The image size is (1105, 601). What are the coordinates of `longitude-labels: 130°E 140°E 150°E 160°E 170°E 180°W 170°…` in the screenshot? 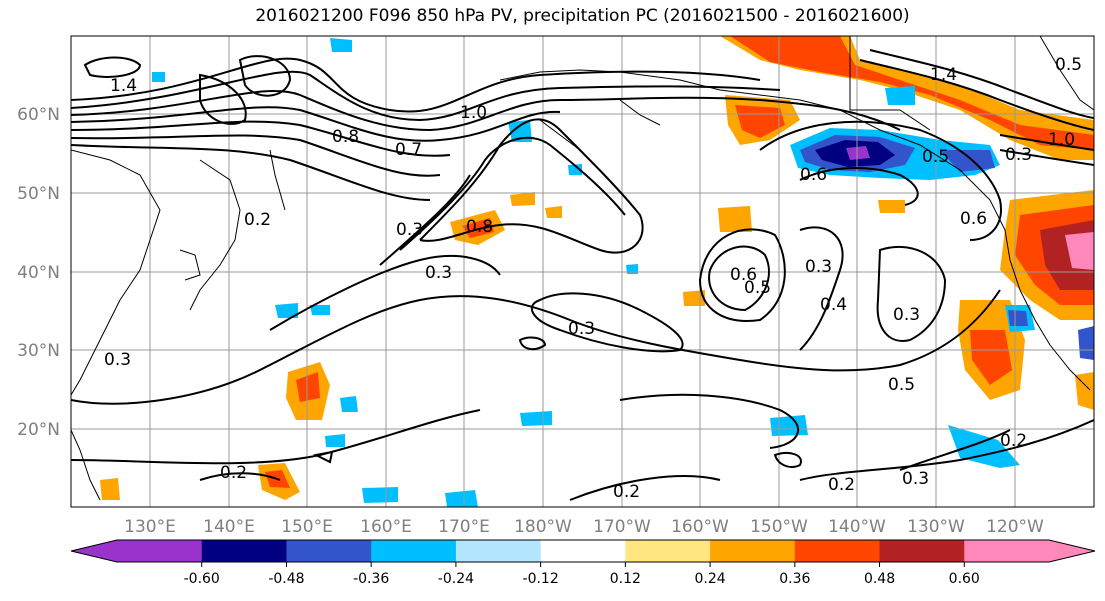 It's located at (584, 527).